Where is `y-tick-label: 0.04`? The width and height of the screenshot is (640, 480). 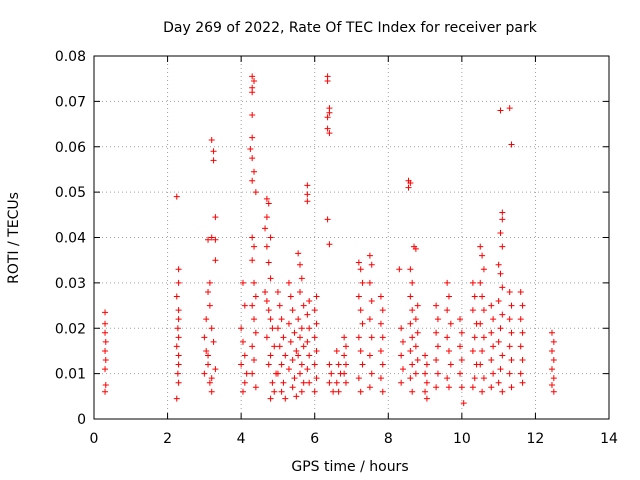
y-tick-label: 0.04 is located at coordinates (70, 239).